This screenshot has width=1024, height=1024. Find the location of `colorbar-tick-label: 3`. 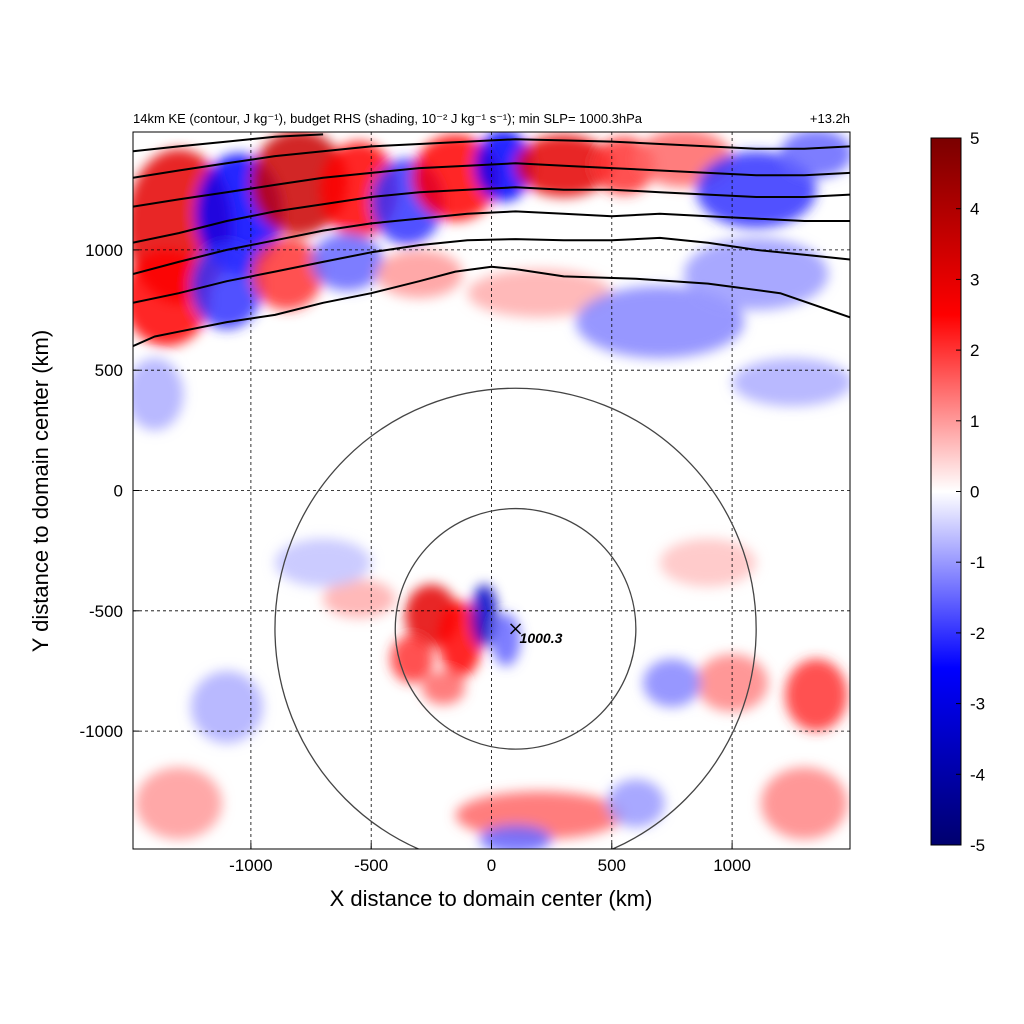

colorbar-tick-label: 3 is located at coordinates (974, 279).